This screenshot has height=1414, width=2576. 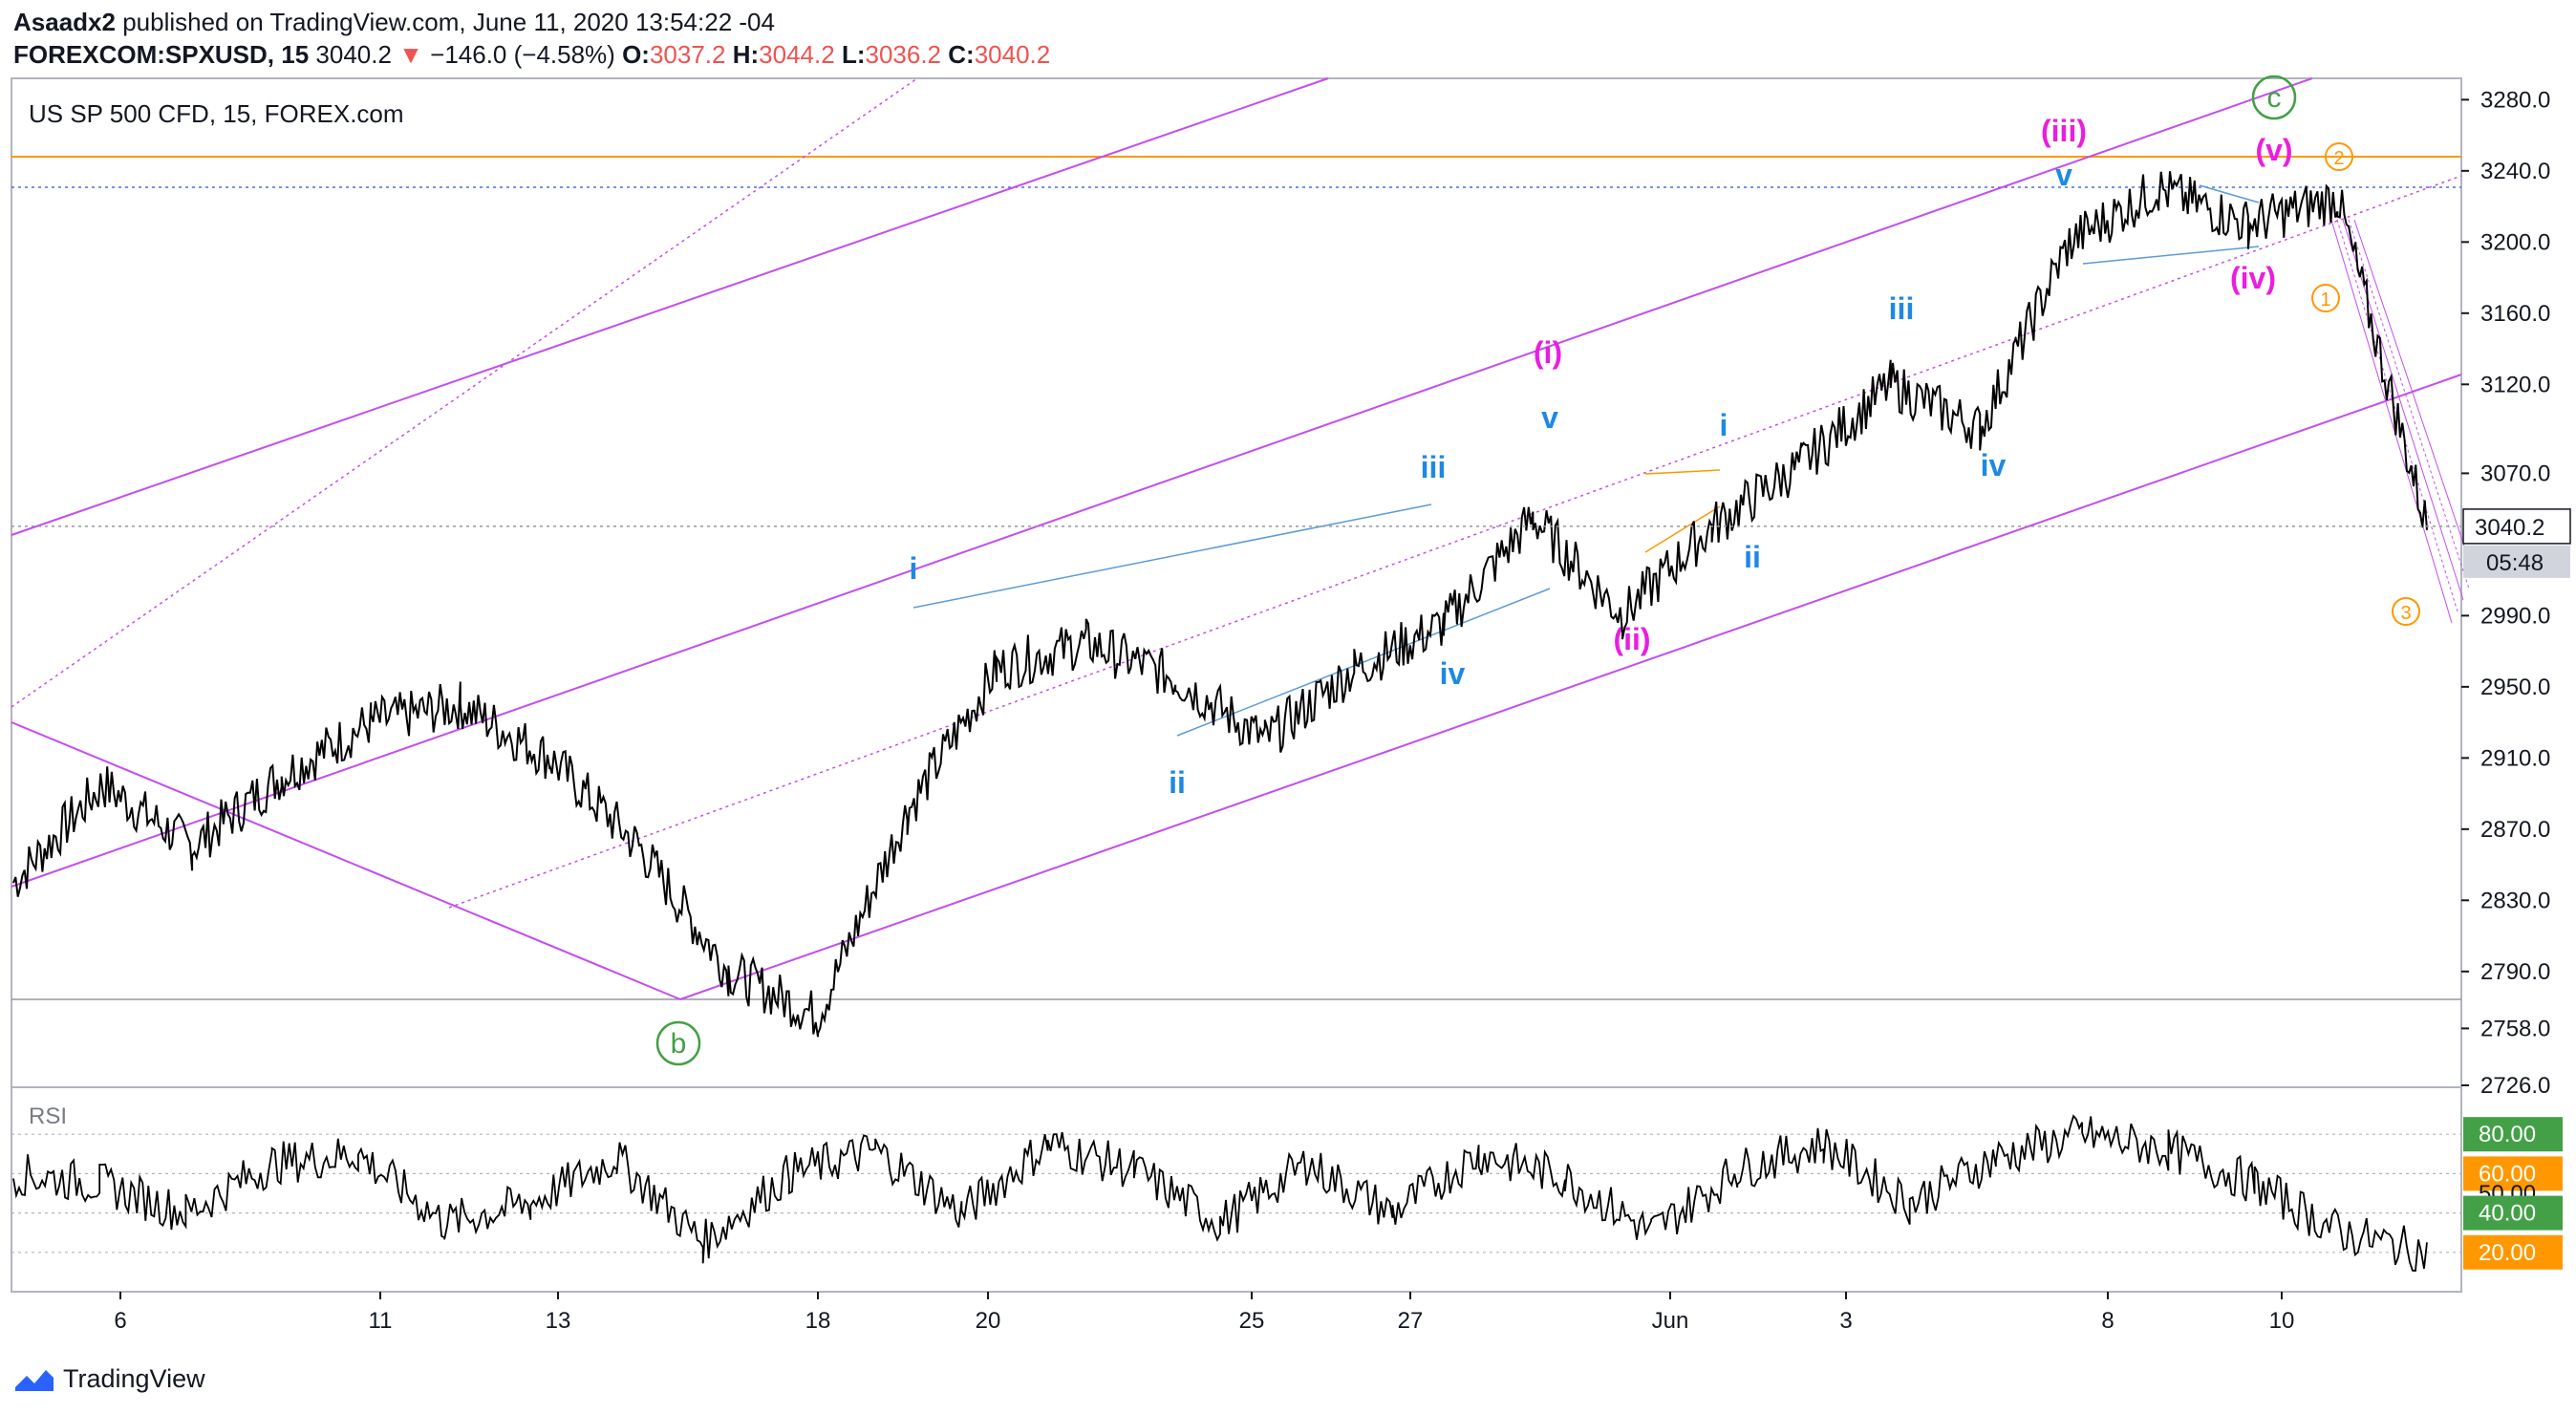 I want to click on y-tick-label: 2726.0, so click(x=2515, y=1086).